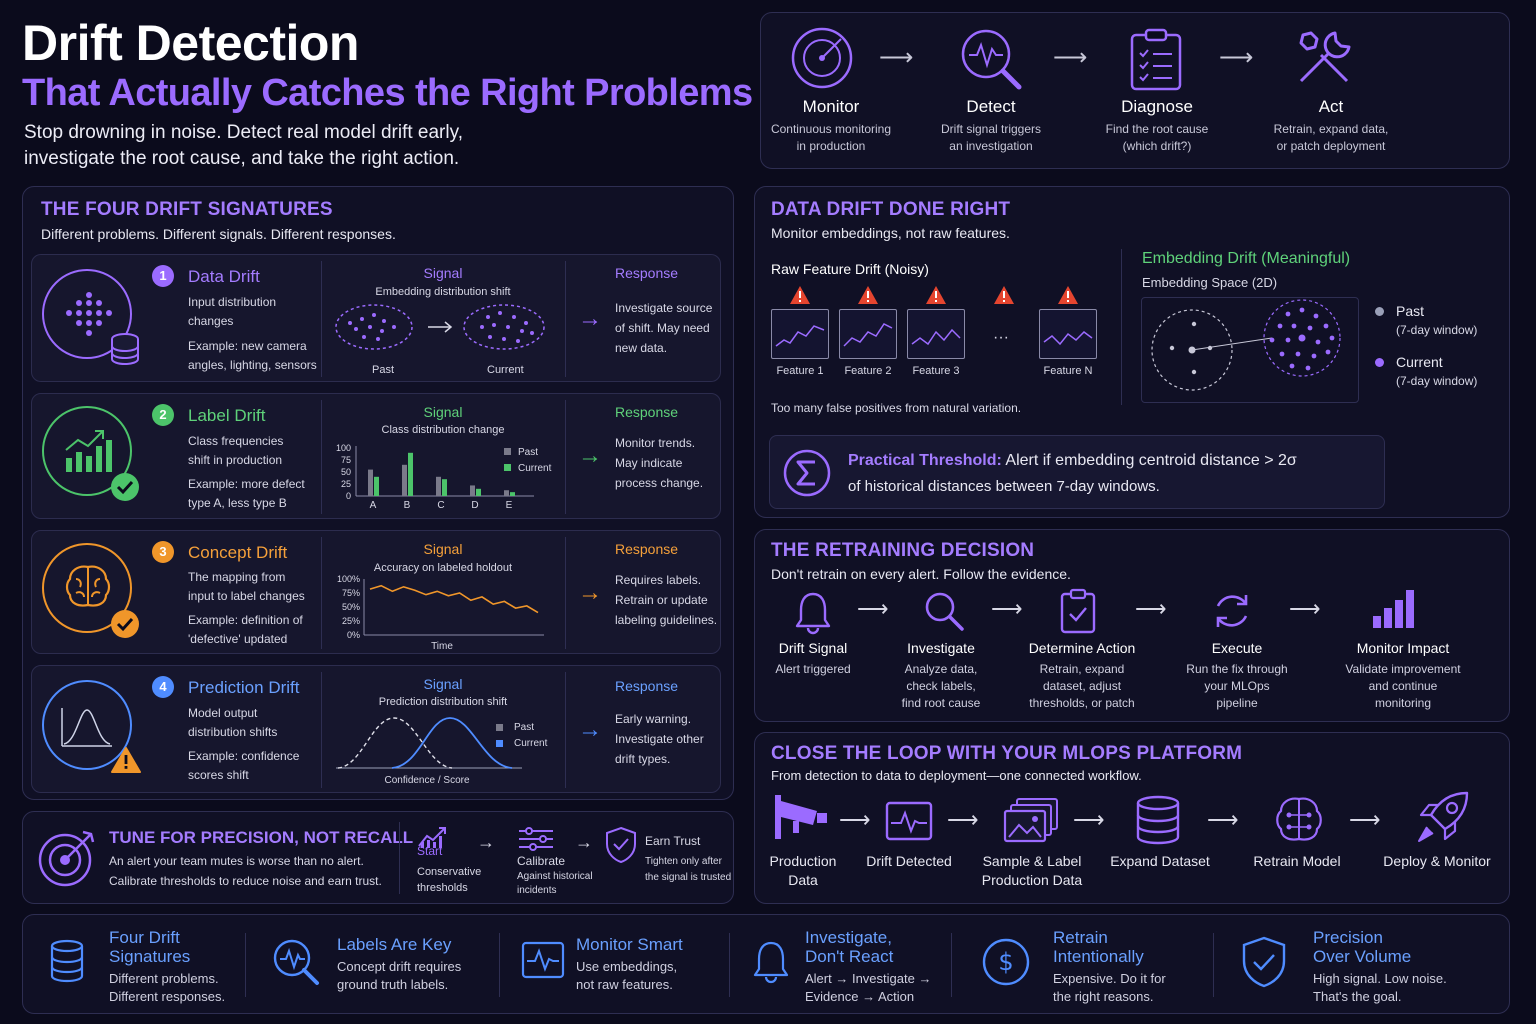 The image size is (1536, 1024). What do you see at coordinates (244, 756) in the screenshot?
I see `drift-example: Example: confidence` at bounding box center [244, 756].